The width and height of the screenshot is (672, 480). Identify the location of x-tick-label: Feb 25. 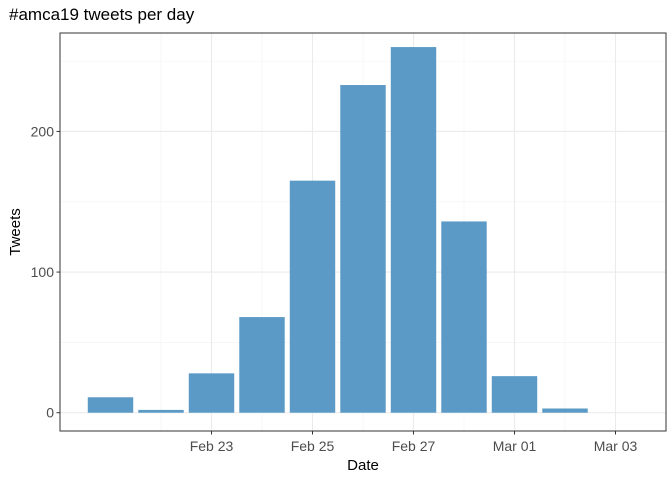
(313, 446).